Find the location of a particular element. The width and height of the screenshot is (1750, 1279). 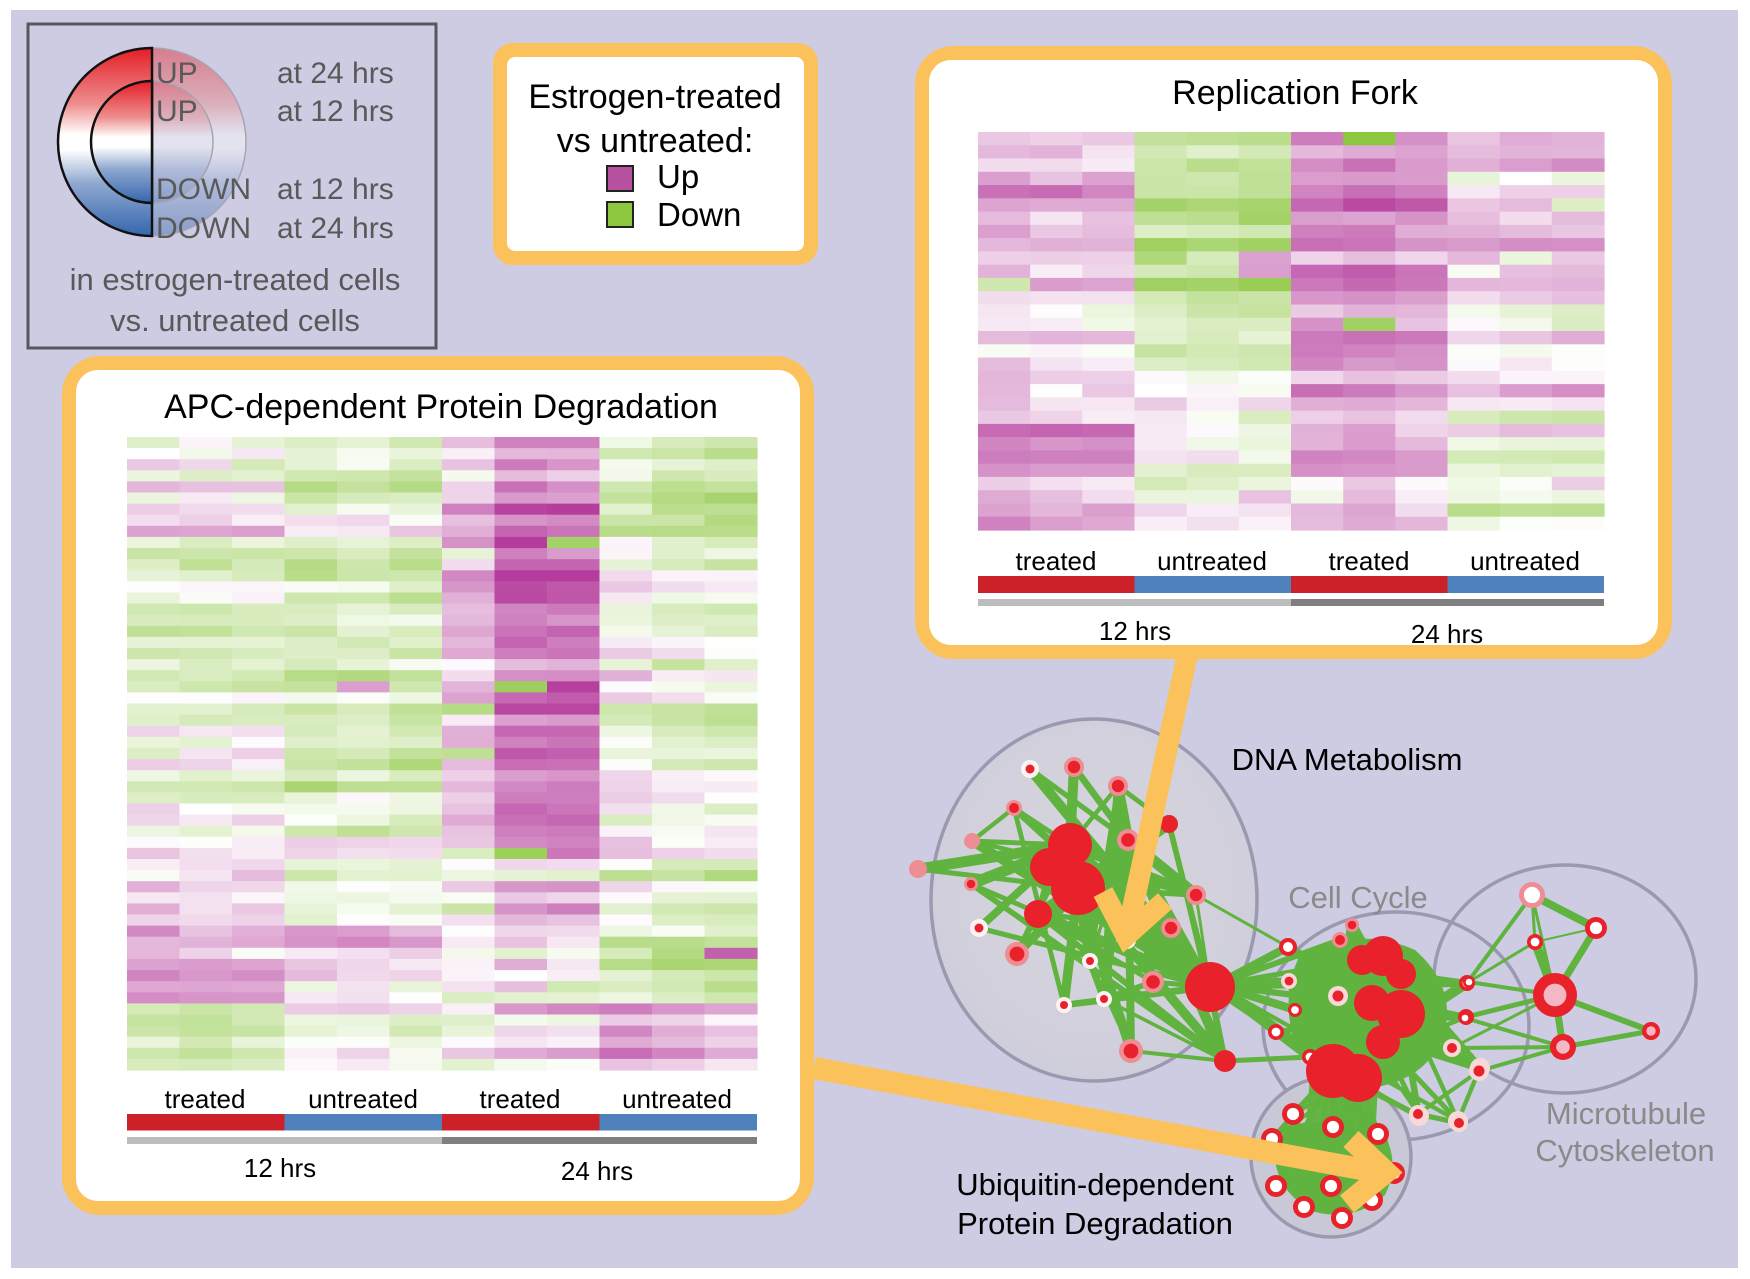

svg-text: Down is located at coordinates (699, 214).